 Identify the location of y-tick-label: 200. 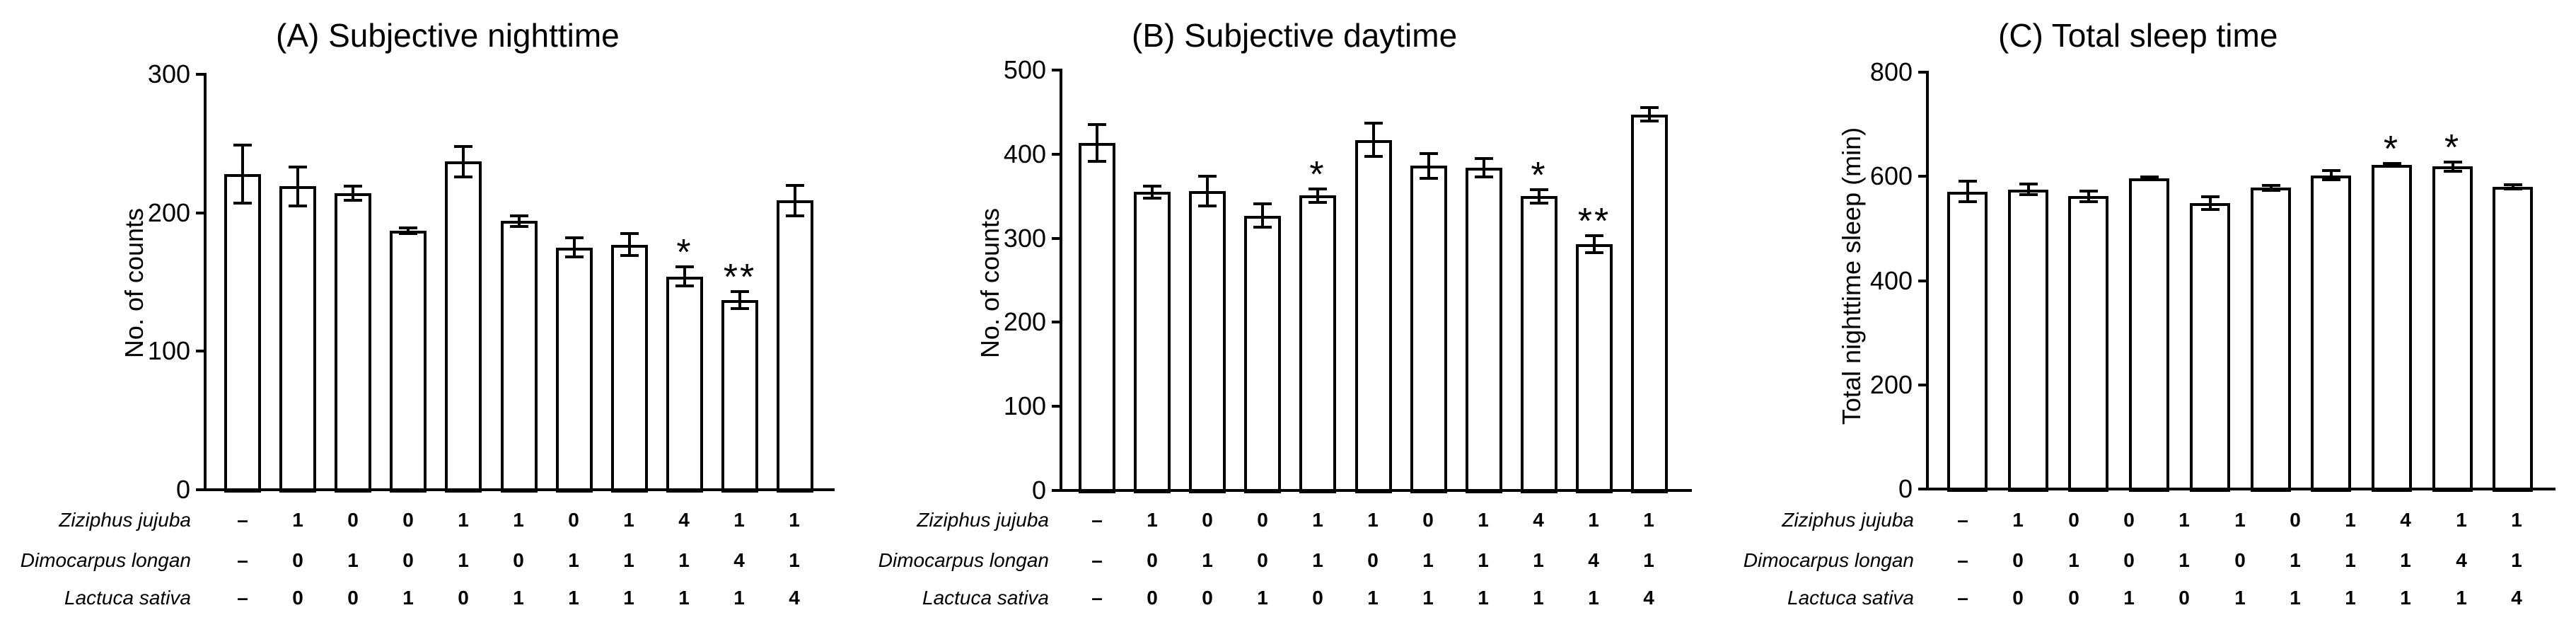
(1891, 385).